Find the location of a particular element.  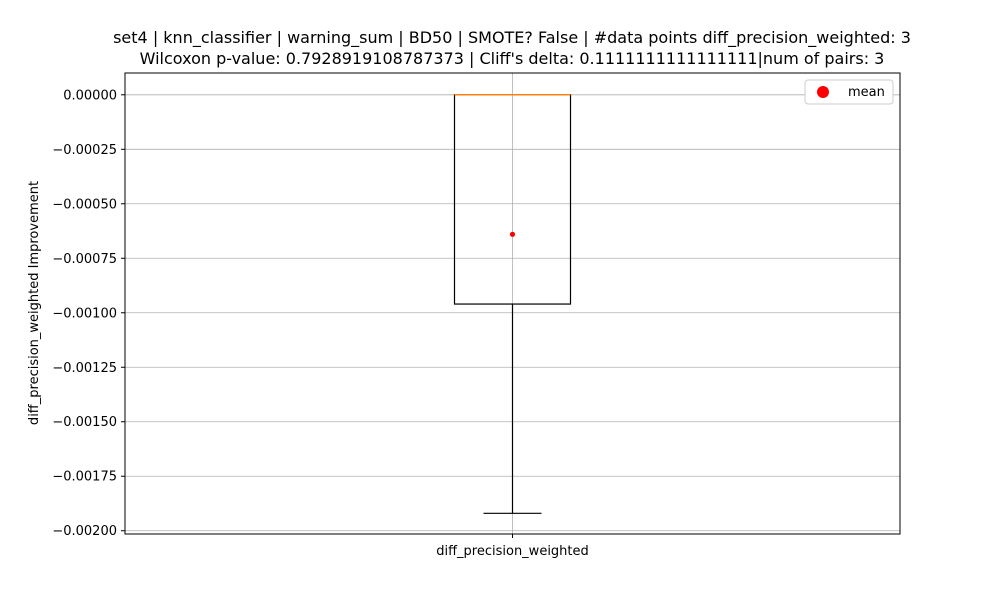

y-tick-label: −0.00200 is located at coordinates (84, 531).